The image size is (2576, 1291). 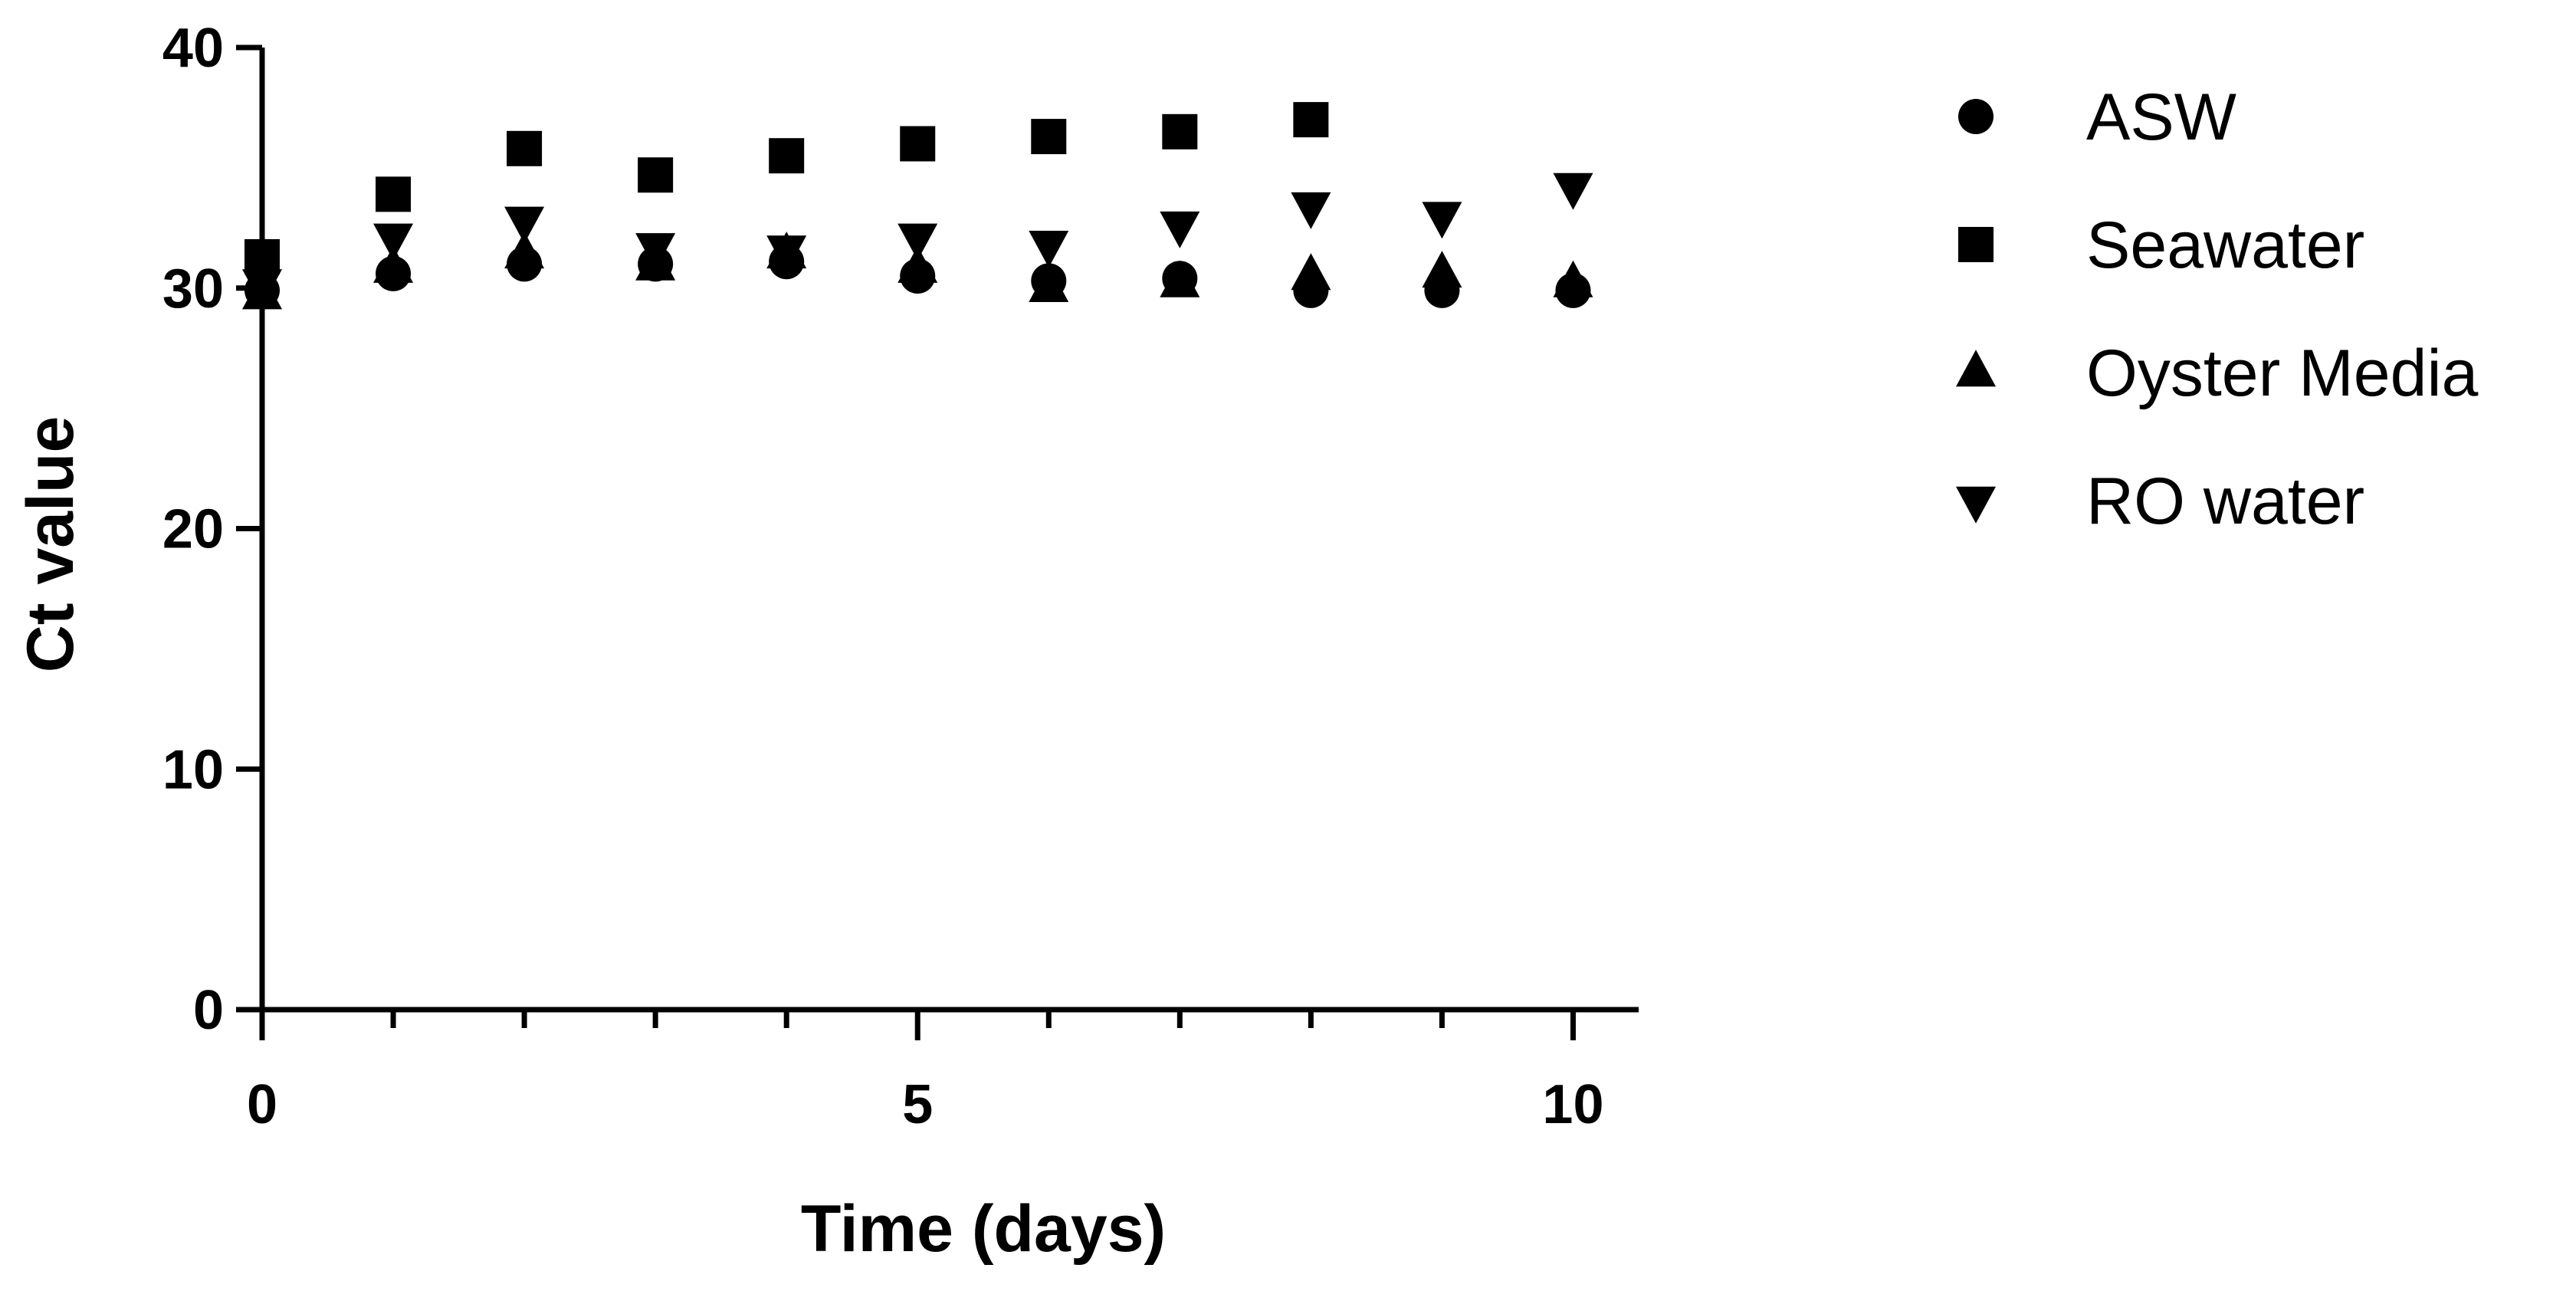 I want to click on legend-label-seawater: Seawater, so click(x=2225, y=245).